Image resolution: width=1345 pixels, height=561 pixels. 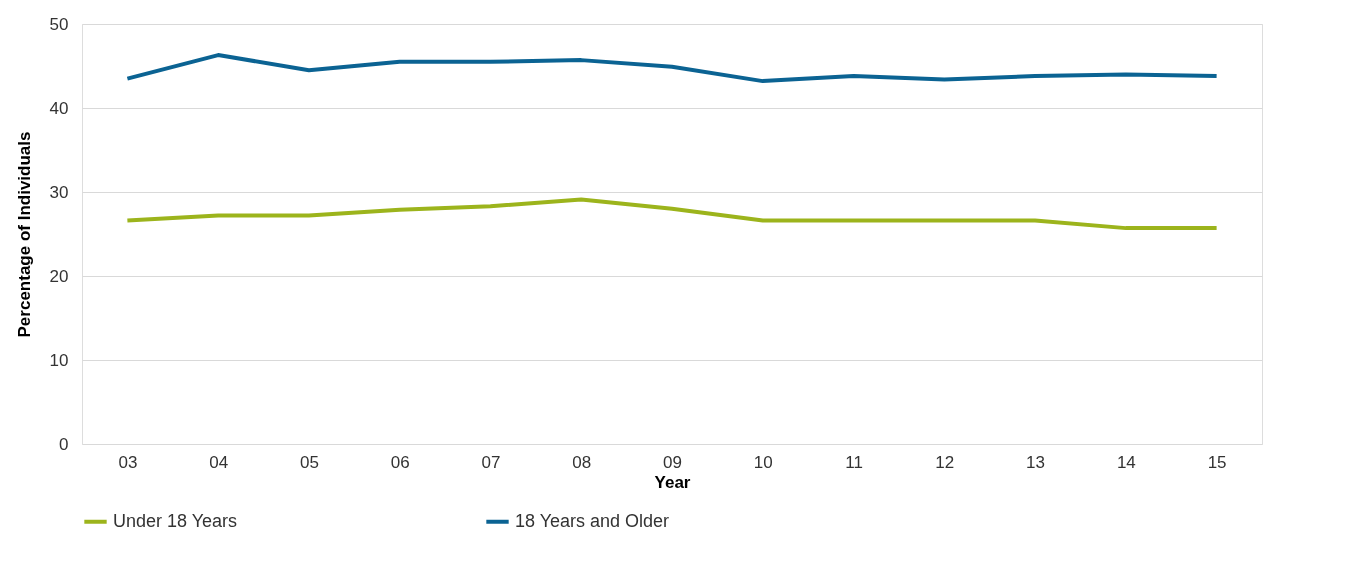 I want to click on y-tick-label: 40, so click(x=59, y=108).